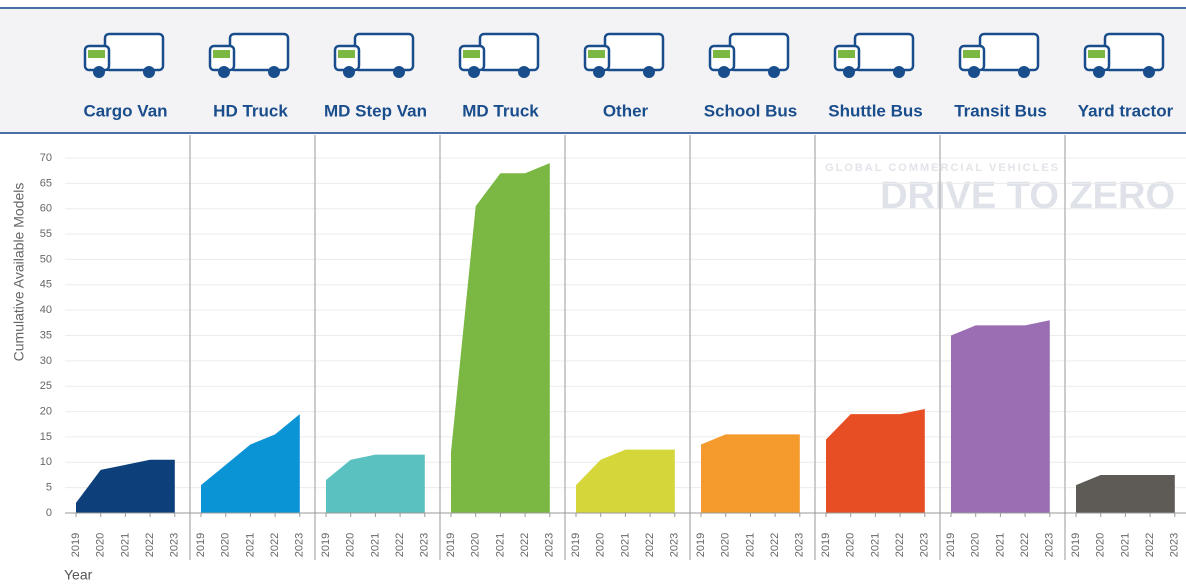  What do you see at coordinates (46, 259) in the screenshot?
I see `y-tick-label: 50` at bounding box center [46, 259].